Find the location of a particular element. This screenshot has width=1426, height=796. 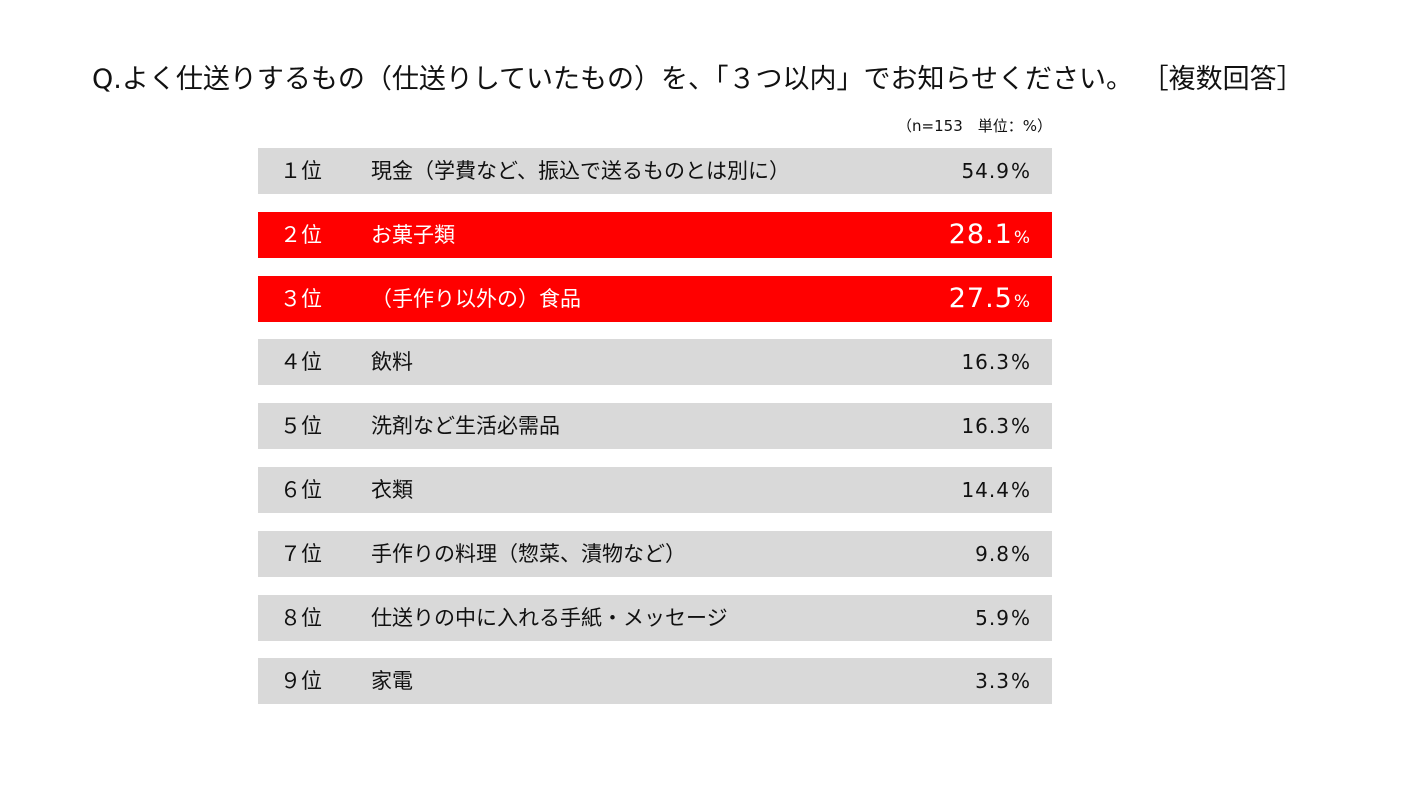

percentage-value: 5.9% is located at coordinates (1002, 618).